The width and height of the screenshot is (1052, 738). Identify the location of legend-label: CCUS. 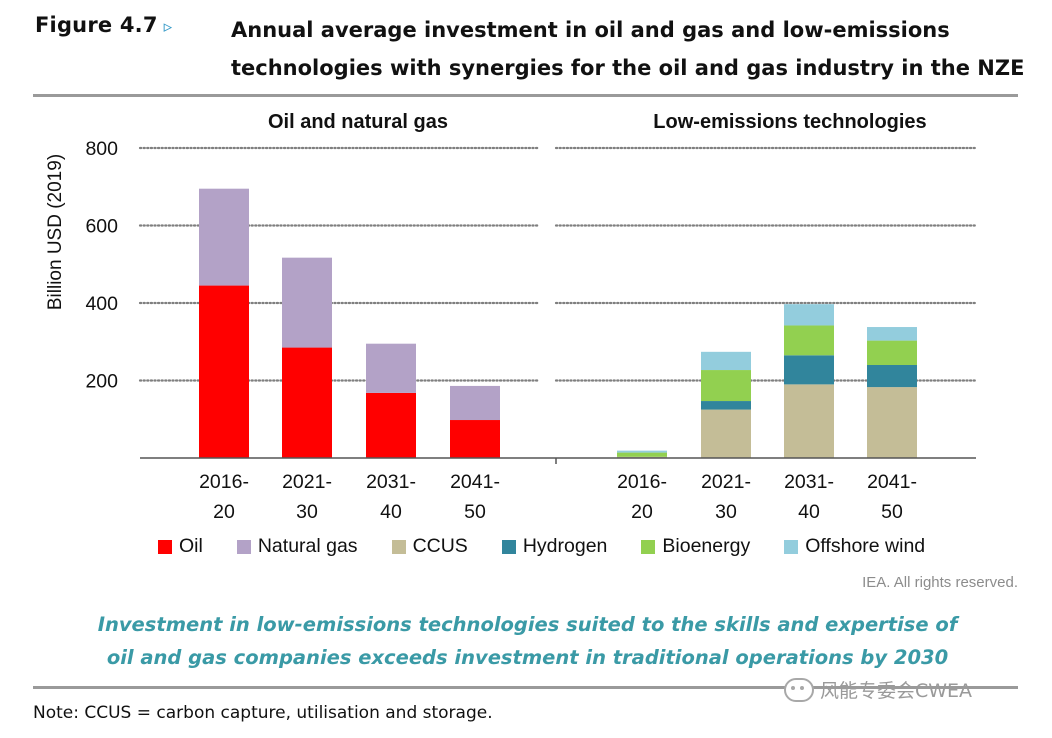
(440, 546).